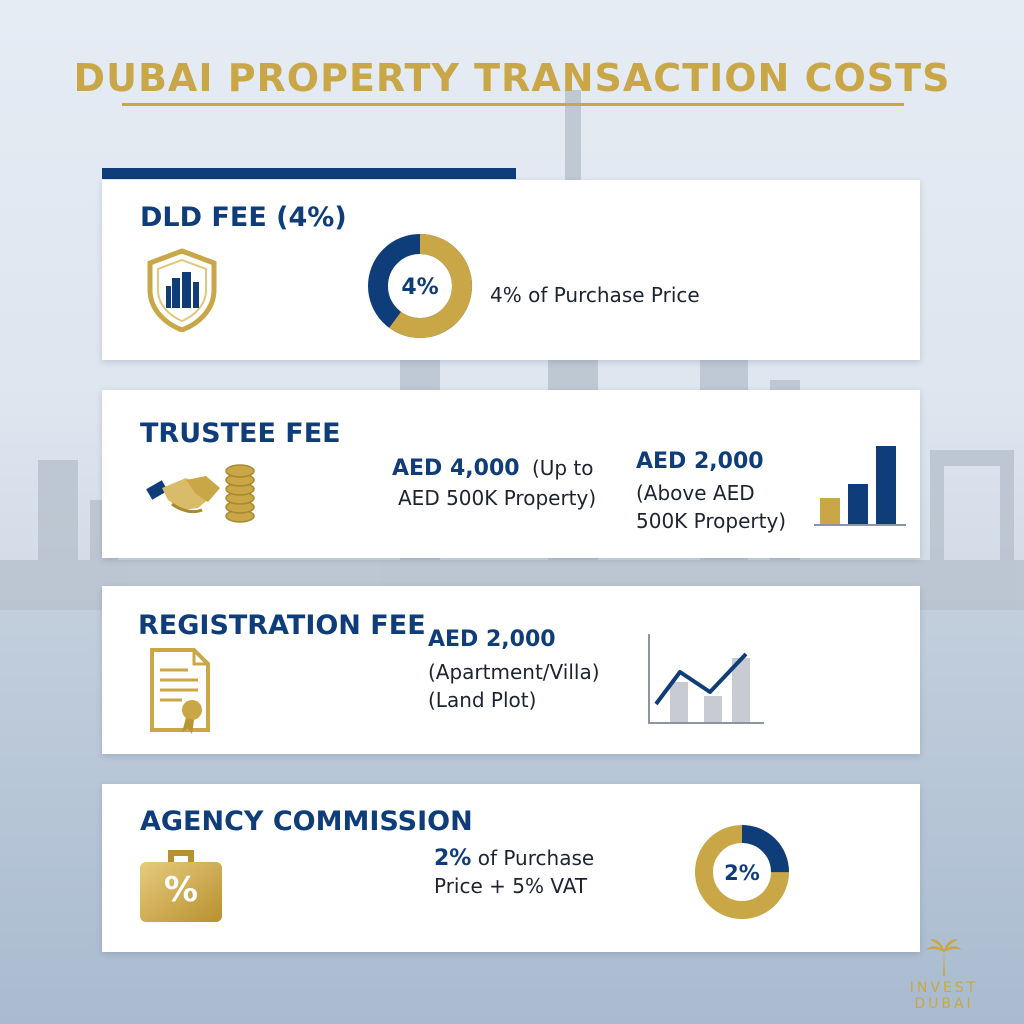 This screenshot has height=1024, width=1024. I want to click on dld-fee-card: DLD FEE (4%) 4% 4% of Purchase Price, so click(511, 270).